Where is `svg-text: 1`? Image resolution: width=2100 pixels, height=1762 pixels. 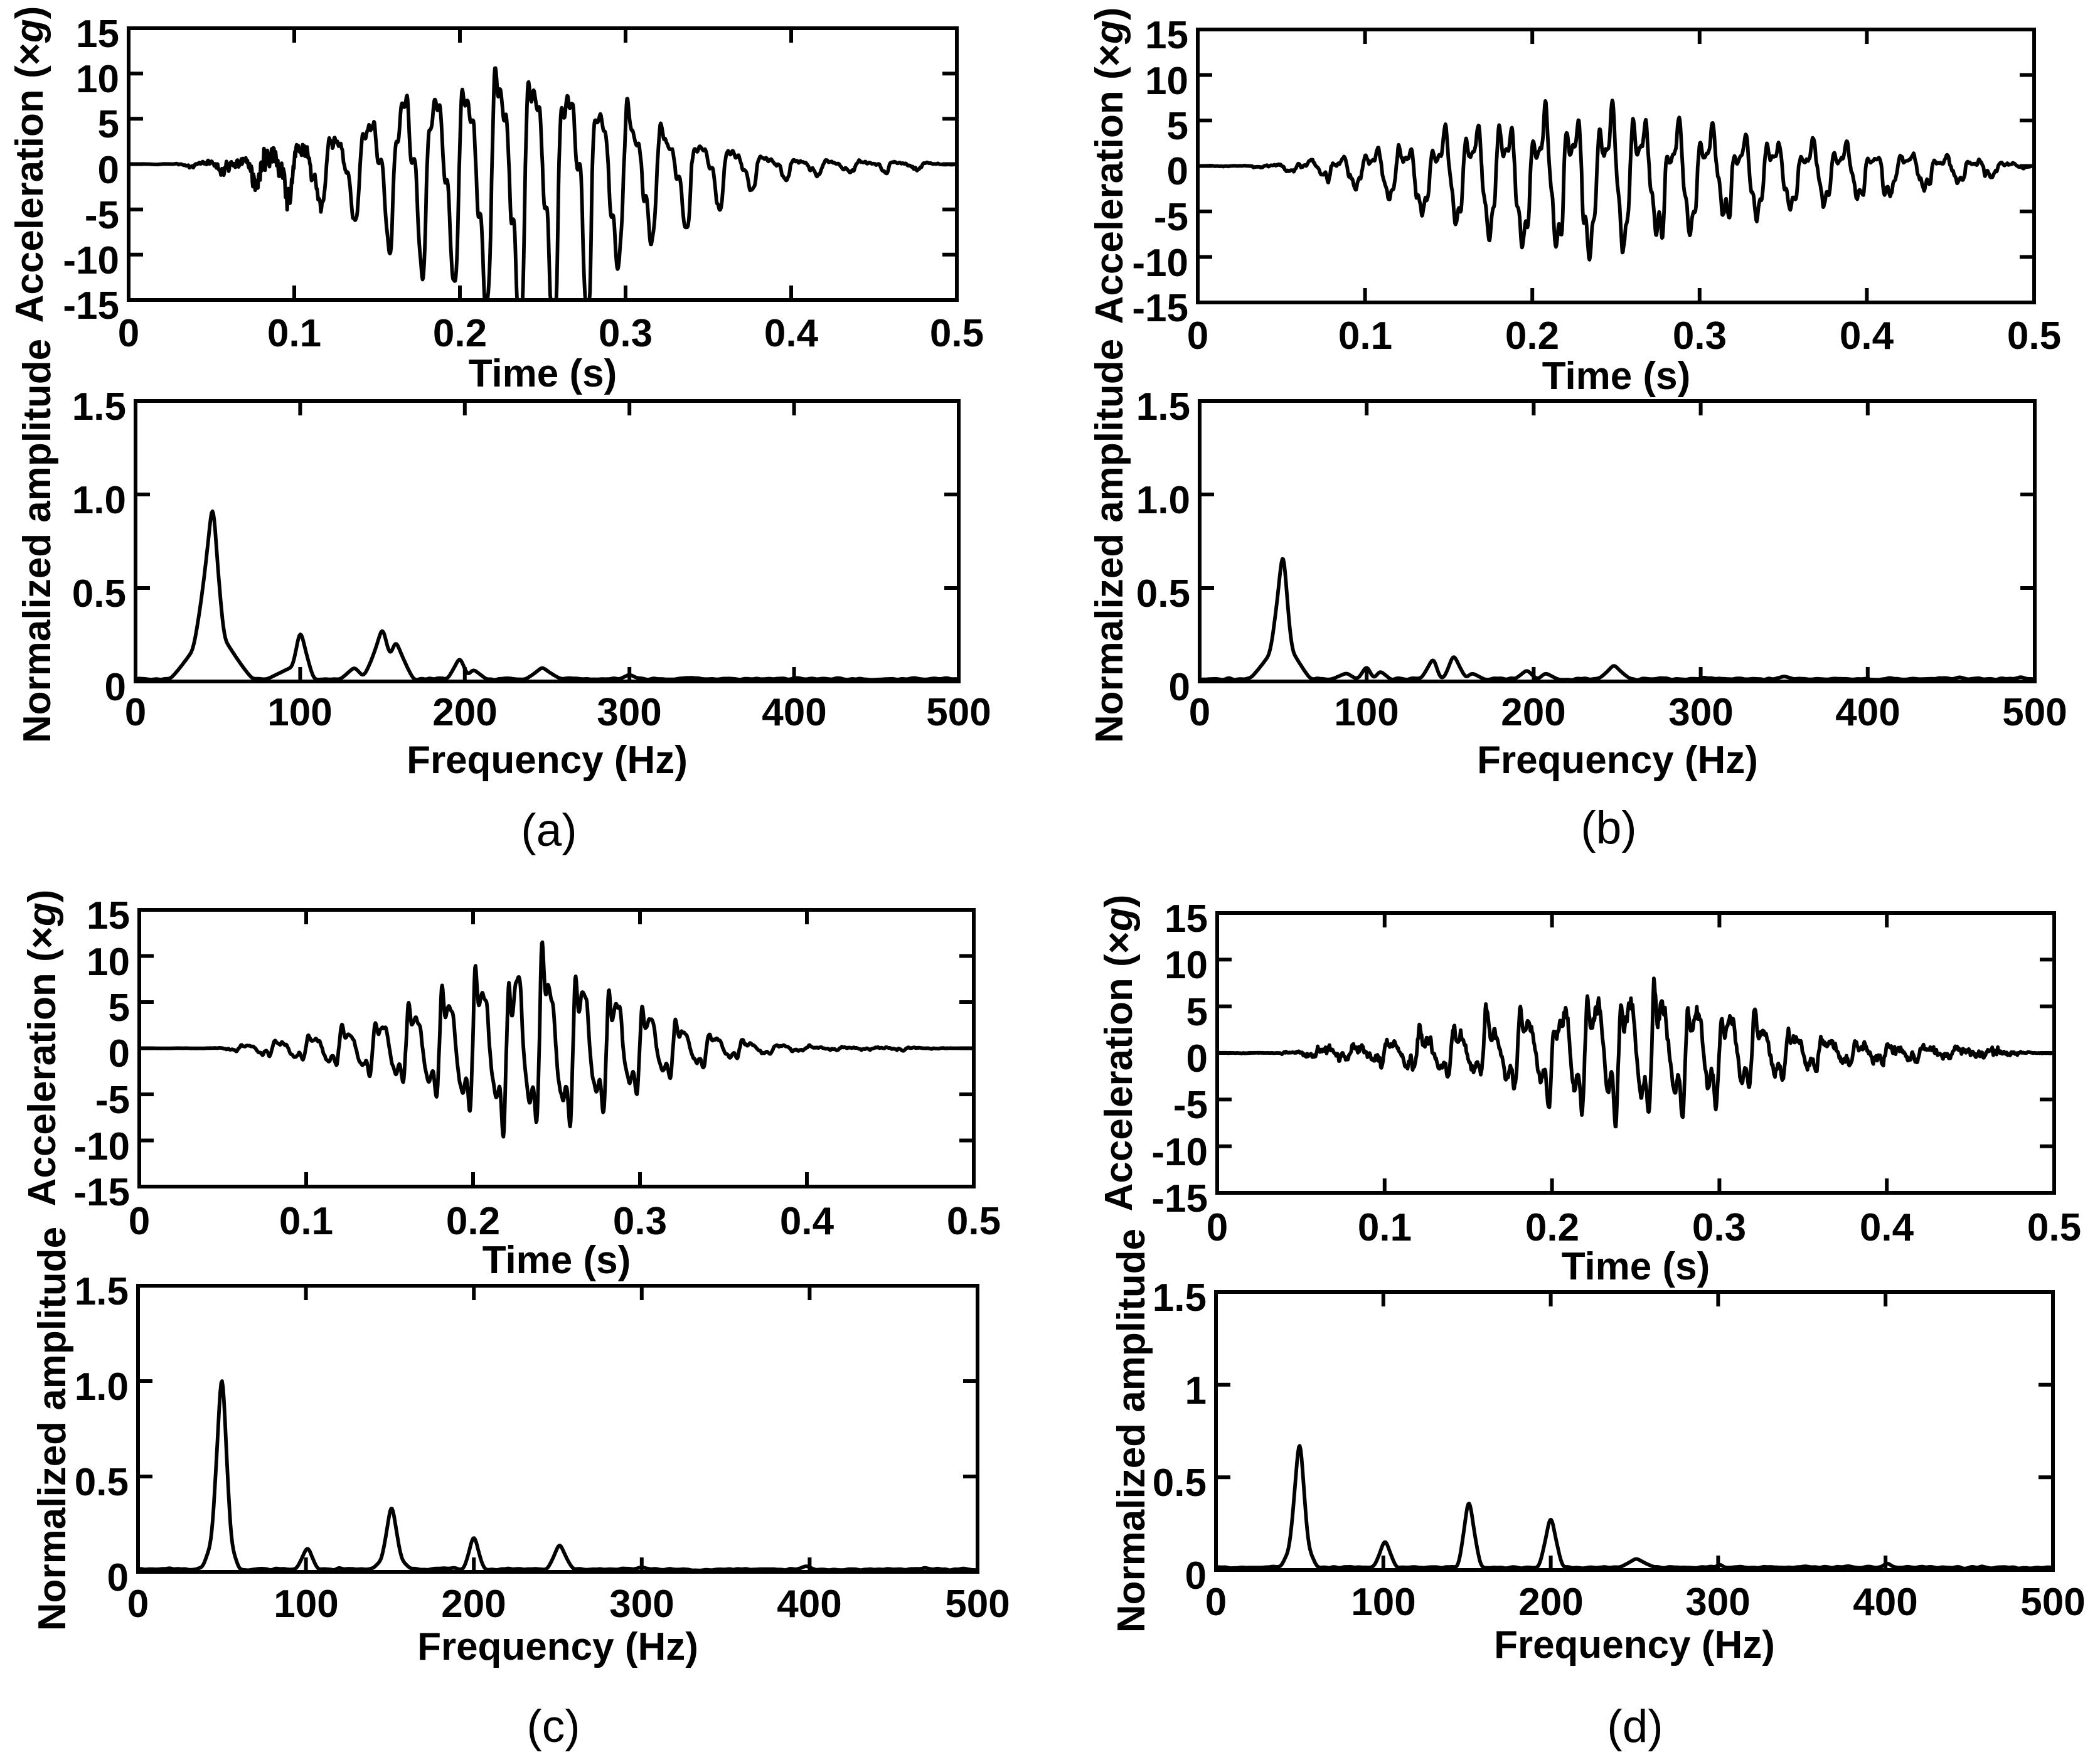
svg-text: 1 is located at coordinates (1196, 1391).